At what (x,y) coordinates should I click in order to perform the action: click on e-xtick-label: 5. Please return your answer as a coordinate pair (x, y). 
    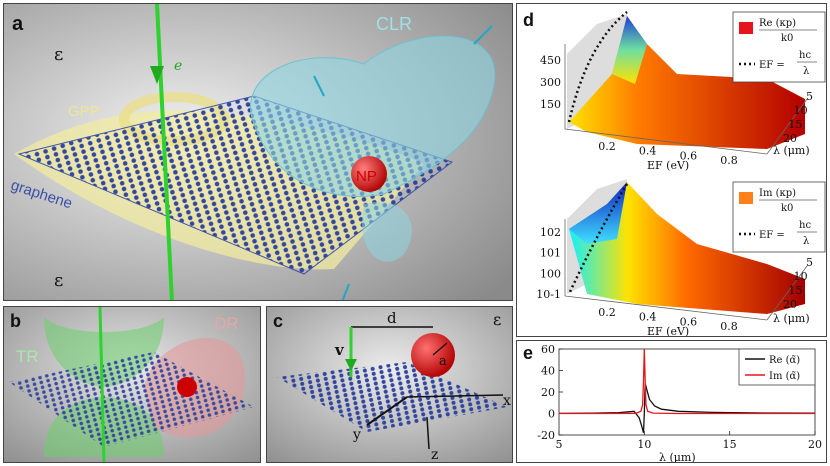
    Looking at the image, I should click on (559, 444).